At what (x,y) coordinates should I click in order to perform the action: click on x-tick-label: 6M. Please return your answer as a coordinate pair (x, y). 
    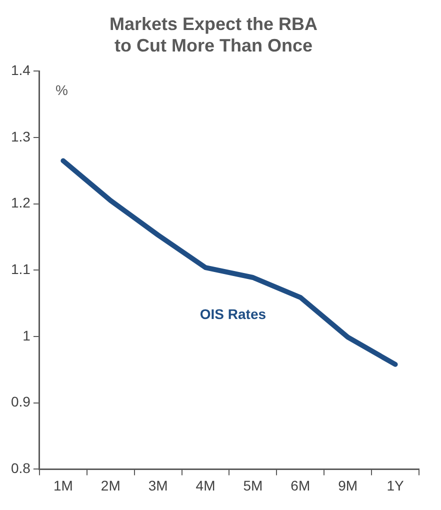
    Looking at the image, I should click on (300, 485).